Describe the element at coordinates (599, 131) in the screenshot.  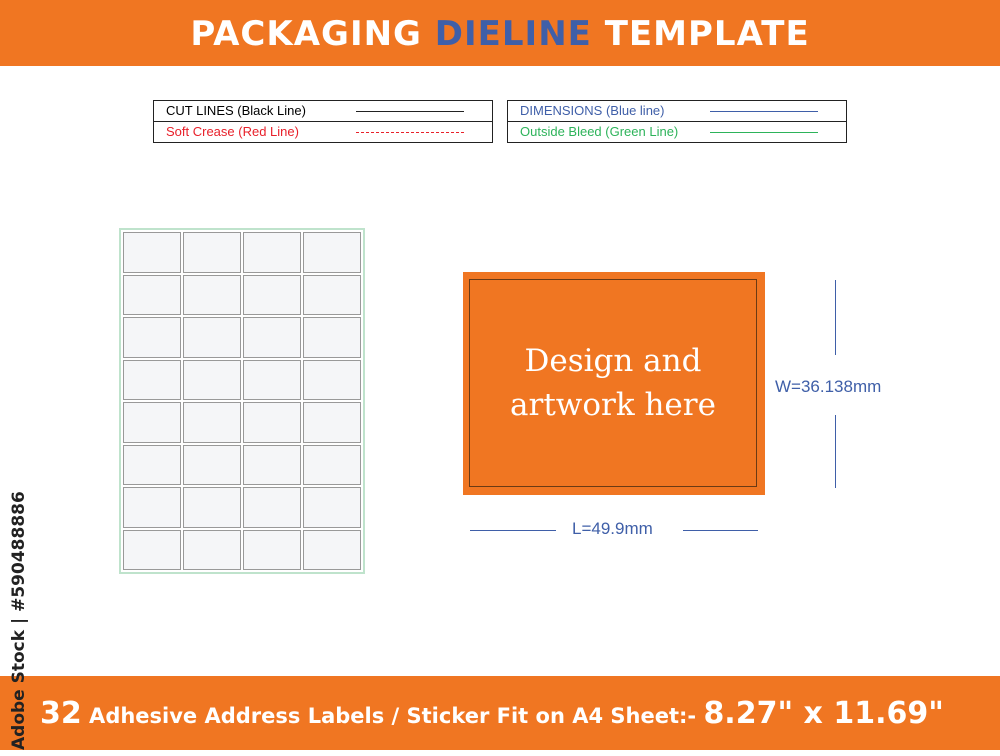
I see `legend-bleed-label: Outside Bleed (Green Line)` at that location.